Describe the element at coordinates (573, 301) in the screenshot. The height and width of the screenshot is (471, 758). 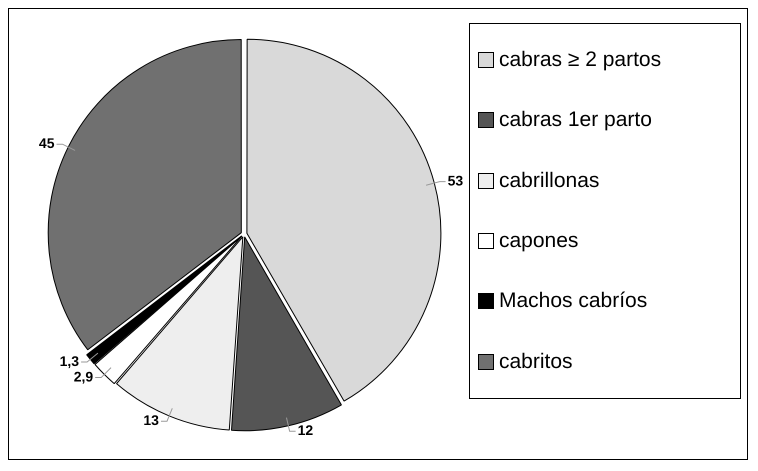
I see `legend-label: Machos cabríos` at that location.